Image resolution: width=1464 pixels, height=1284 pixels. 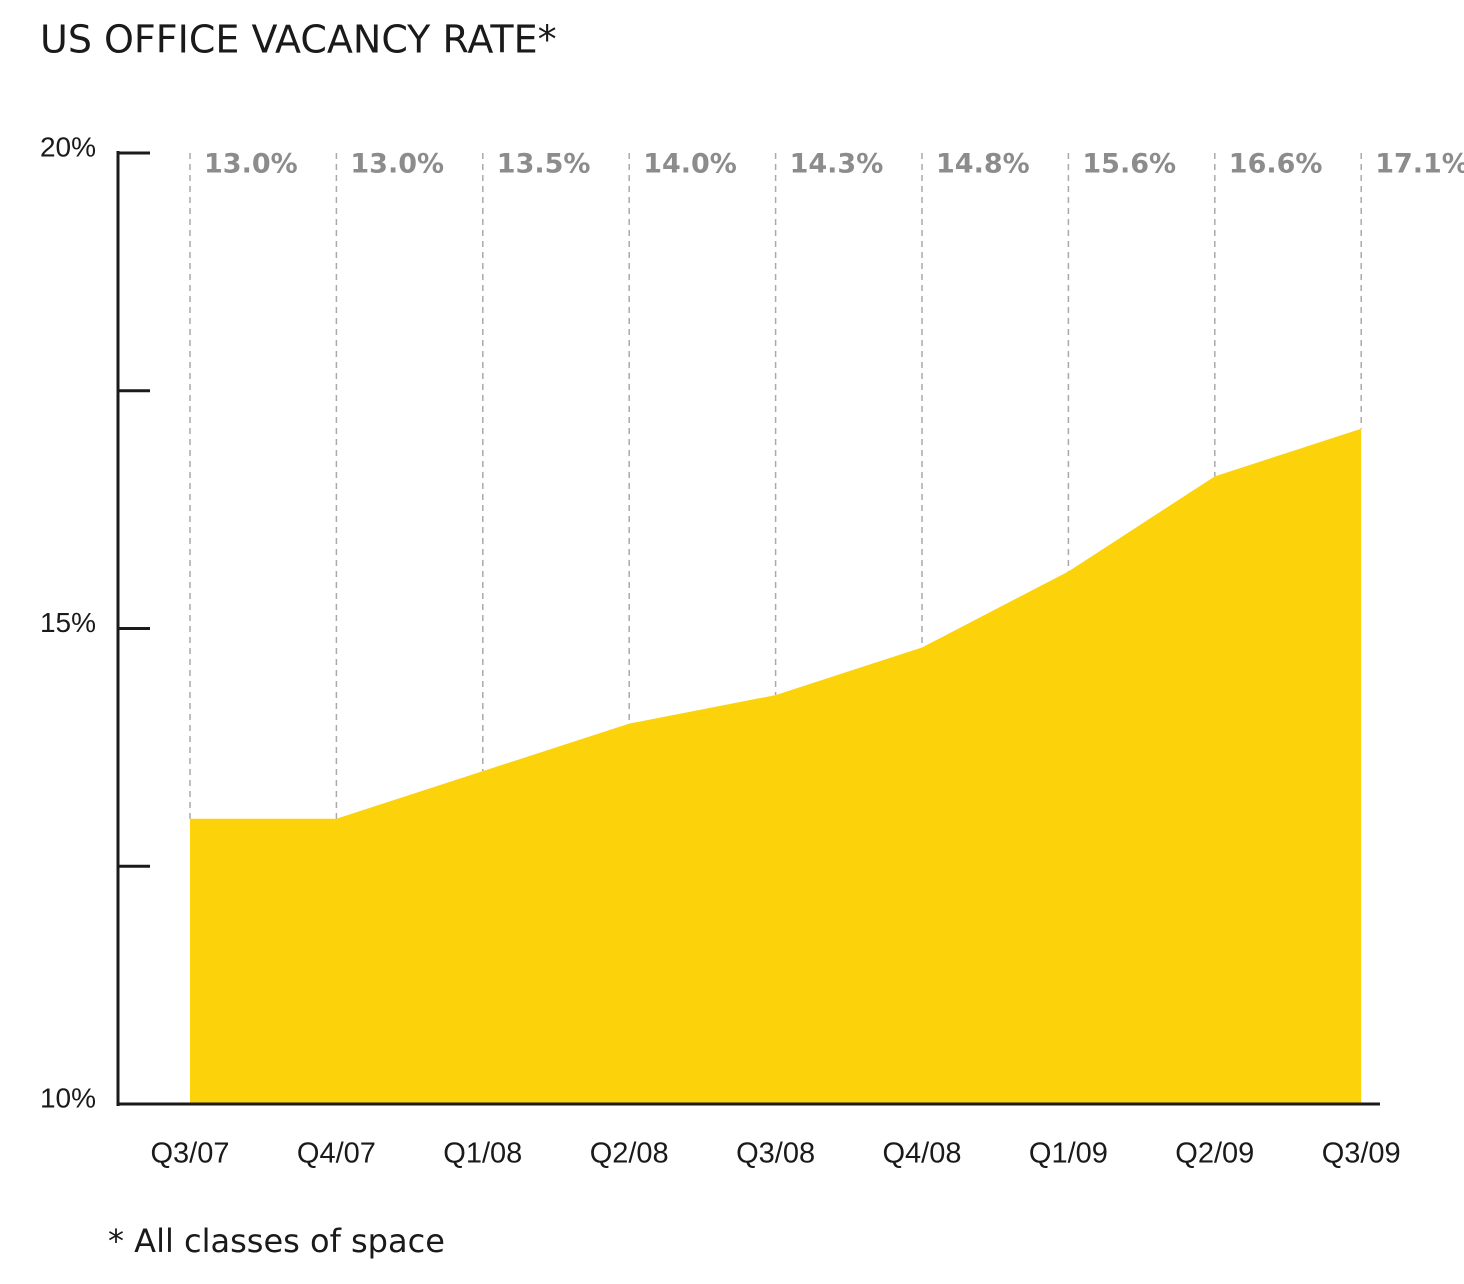 What do you see at coordinates (837, 164) in the screenshot?
I see `value-label: 14.3%` at bounding box center [837, 164].